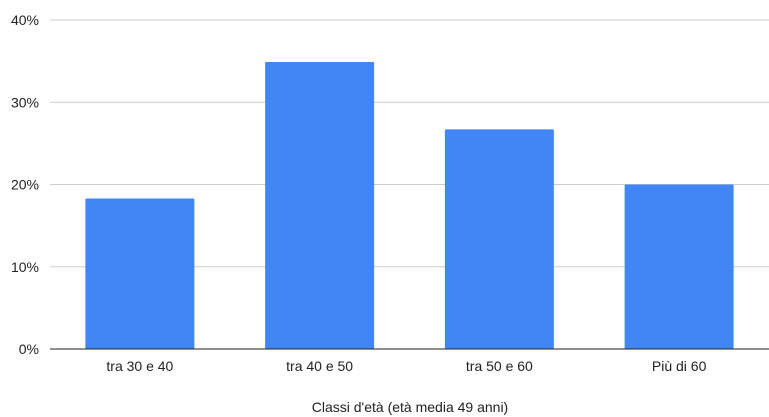  Describe the element at coordinates (410, 407) in the screenshot. I see `x-axis-title: Classi d'età (età media 49 anni)` at that location.